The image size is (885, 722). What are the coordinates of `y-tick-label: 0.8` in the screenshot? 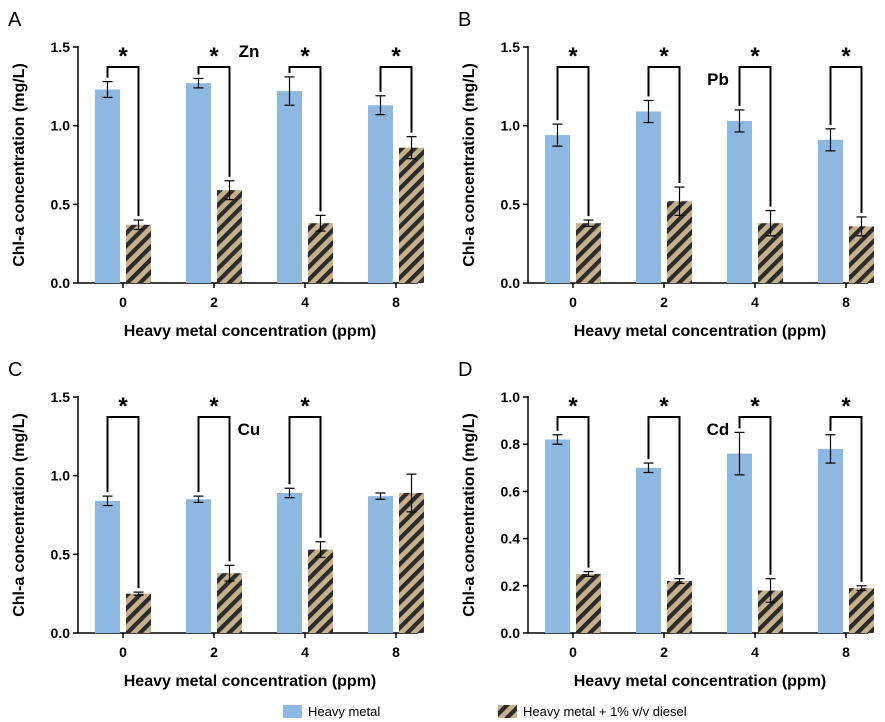 It's located at (511, 444).